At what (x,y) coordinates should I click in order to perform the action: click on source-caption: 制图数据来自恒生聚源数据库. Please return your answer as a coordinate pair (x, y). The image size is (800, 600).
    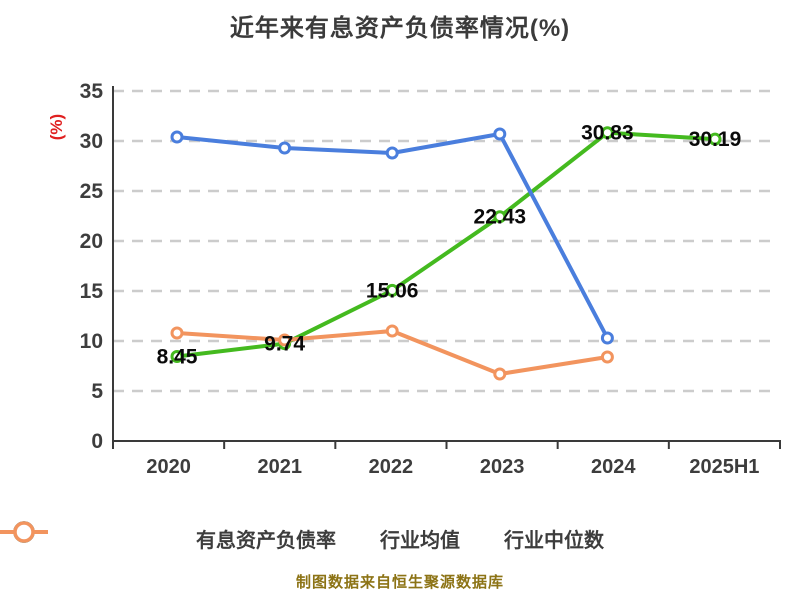
    Looking at the image, I should click on (399, 582).